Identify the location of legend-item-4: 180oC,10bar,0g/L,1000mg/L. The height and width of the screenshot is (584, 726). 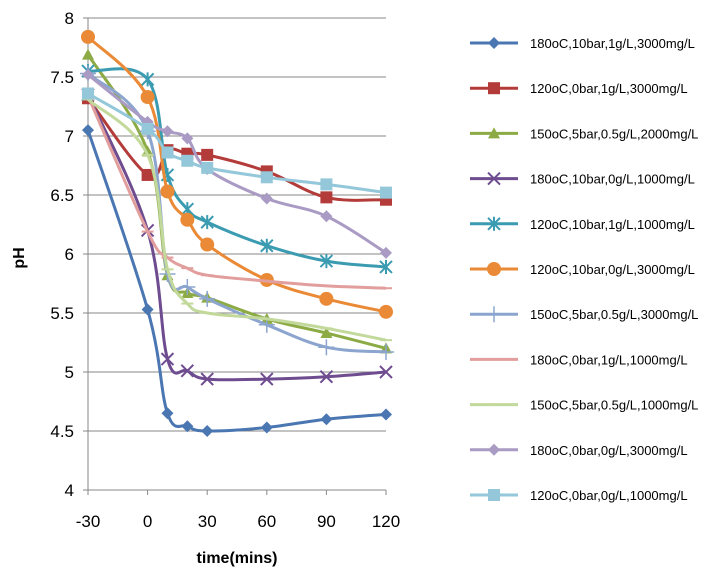
(582, 179).